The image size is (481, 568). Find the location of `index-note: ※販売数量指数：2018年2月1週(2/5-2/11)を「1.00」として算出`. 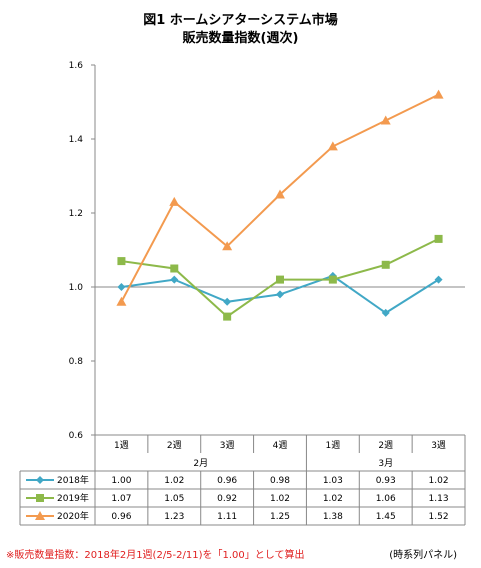

index-note: ※販売数量指数：2018年2月1週(2/5-2/11)を「1.00」として算出 is located at coordinates (155, 555).